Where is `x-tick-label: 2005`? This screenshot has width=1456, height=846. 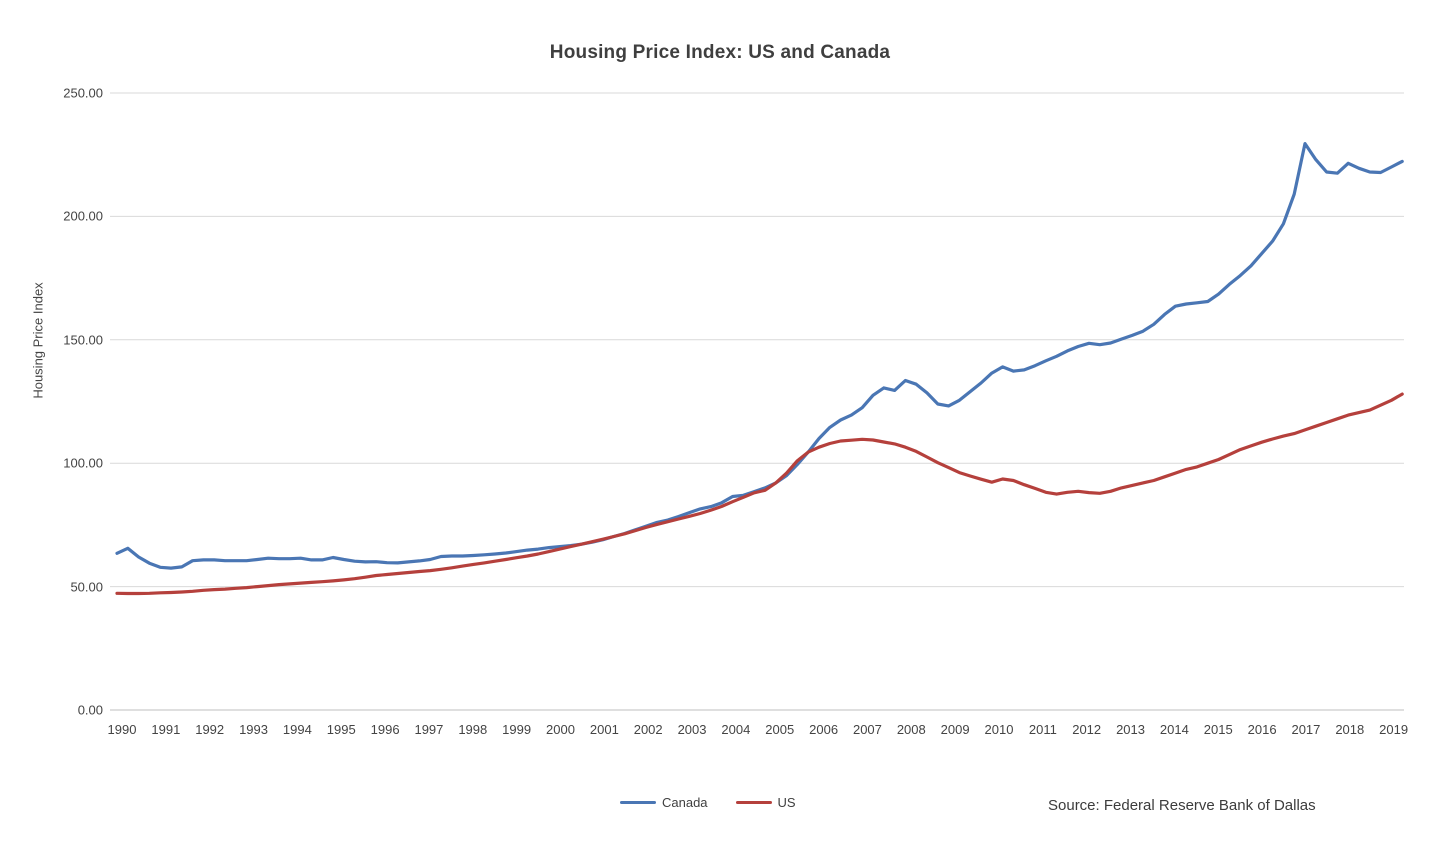
x-tick-label: 2005 is located at coordinates (780, 729).